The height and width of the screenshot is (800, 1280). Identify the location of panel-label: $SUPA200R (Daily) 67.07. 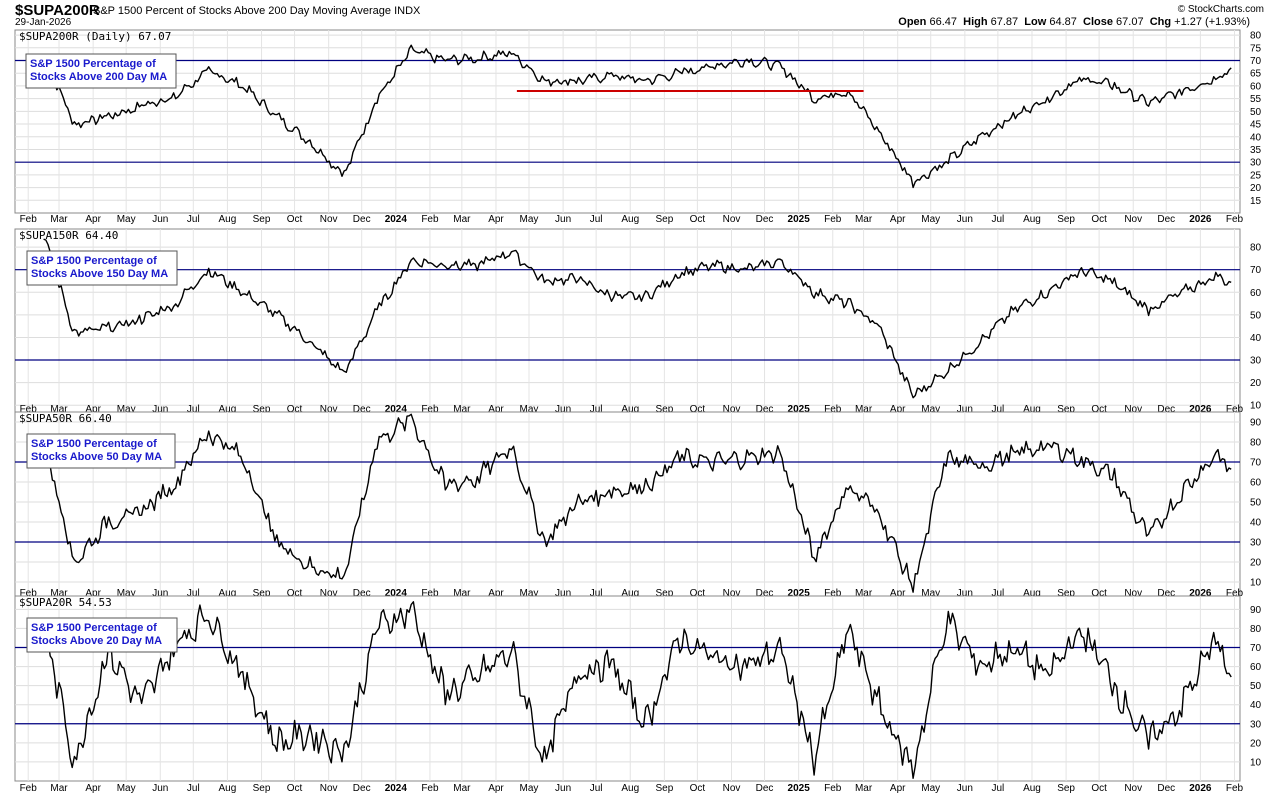
(95, 36).